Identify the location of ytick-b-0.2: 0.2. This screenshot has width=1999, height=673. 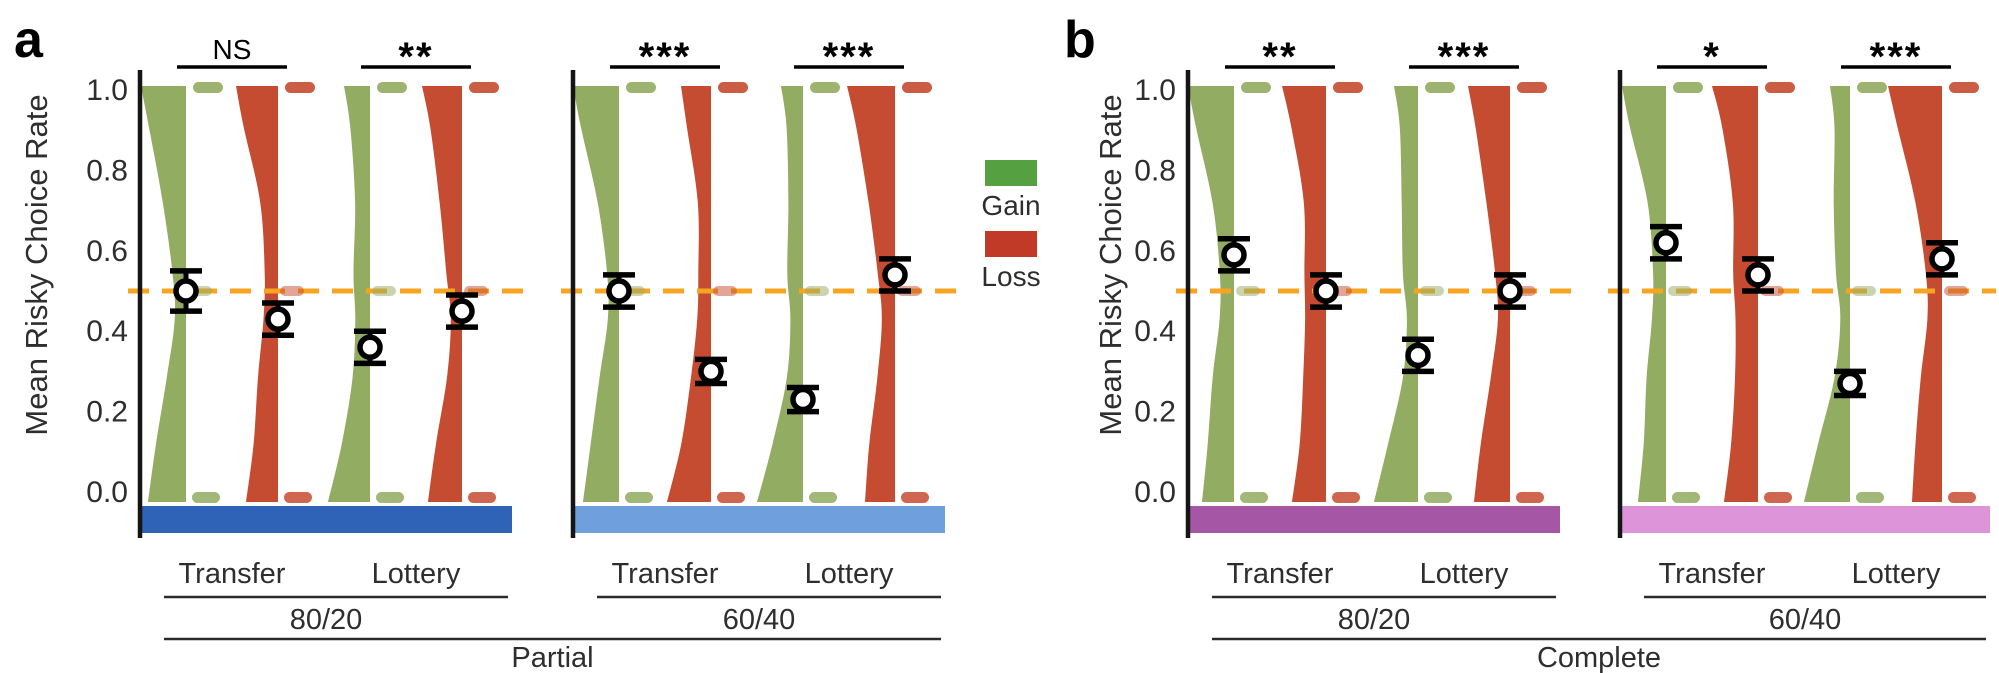
(1155, 412).